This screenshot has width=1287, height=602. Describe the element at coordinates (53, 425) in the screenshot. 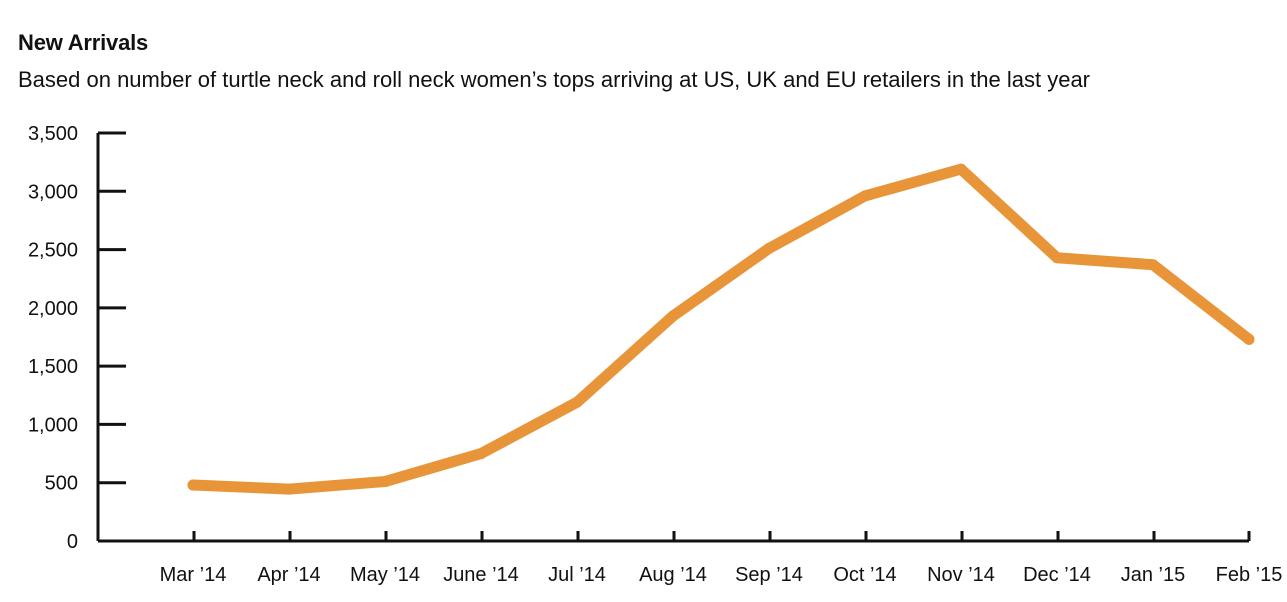

I see `y-tick-label: 1,000` at that location.